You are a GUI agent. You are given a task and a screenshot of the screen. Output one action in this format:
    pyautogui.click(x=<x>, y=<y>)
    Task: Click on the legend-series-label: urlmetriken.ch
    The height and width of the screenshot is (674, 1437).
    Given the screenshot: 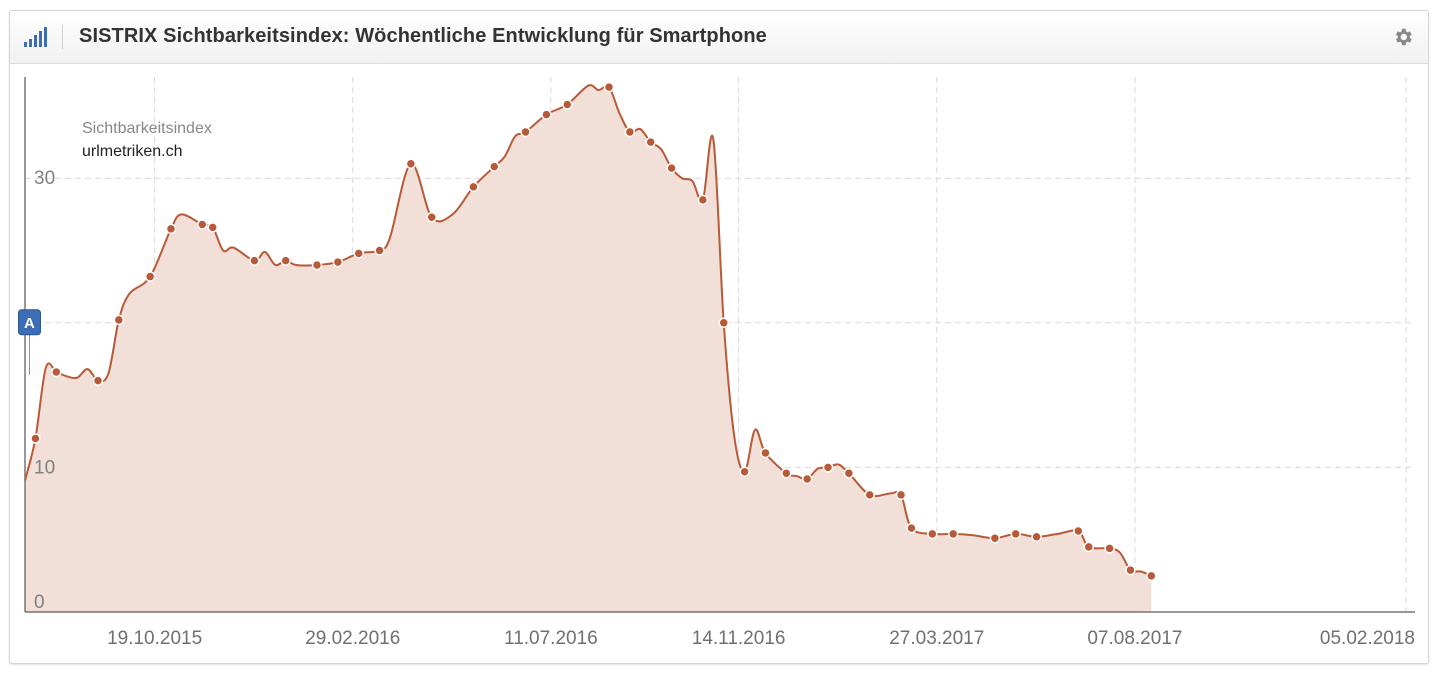 What is the action you would take?
    pyautogui.click(x=132, y=151)
    